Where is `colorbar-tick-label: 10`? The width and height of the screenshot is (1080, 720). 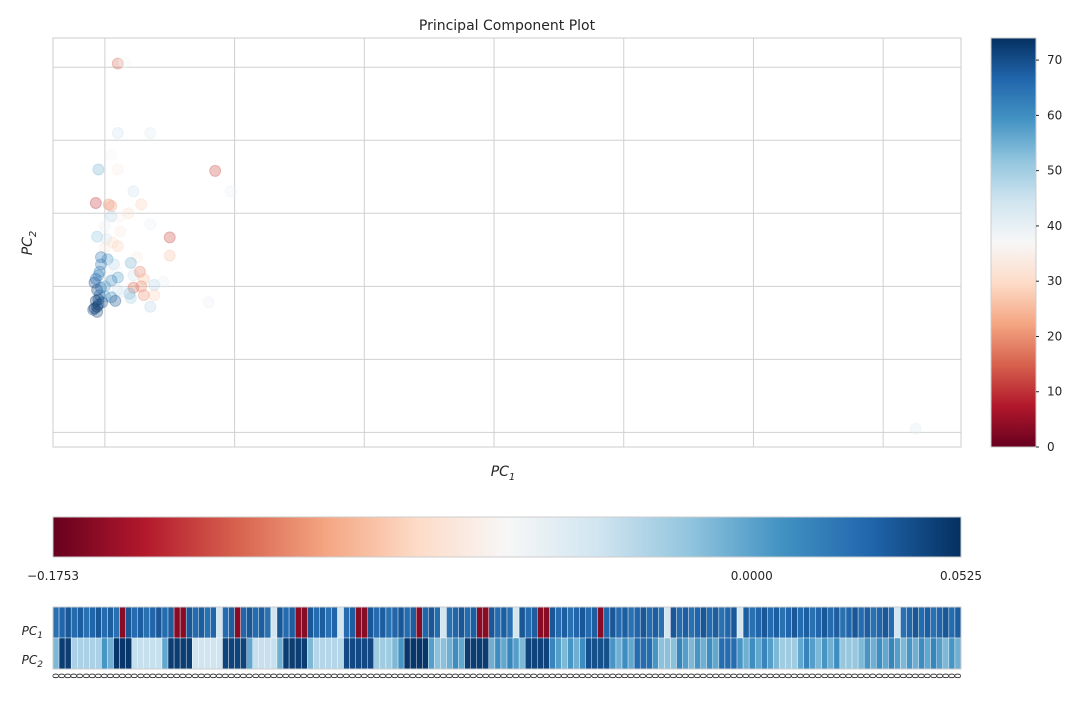
colorbar-tick-label: 10 is located at coordinates (1054, 392).